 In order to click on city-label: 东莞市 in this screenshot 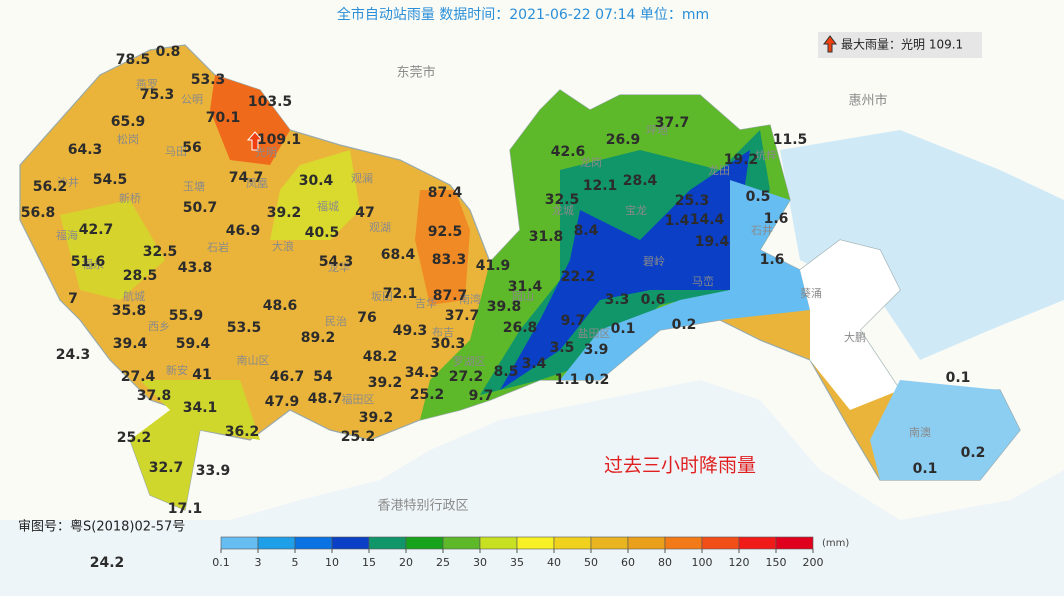, I will do `click(415, 73)`.